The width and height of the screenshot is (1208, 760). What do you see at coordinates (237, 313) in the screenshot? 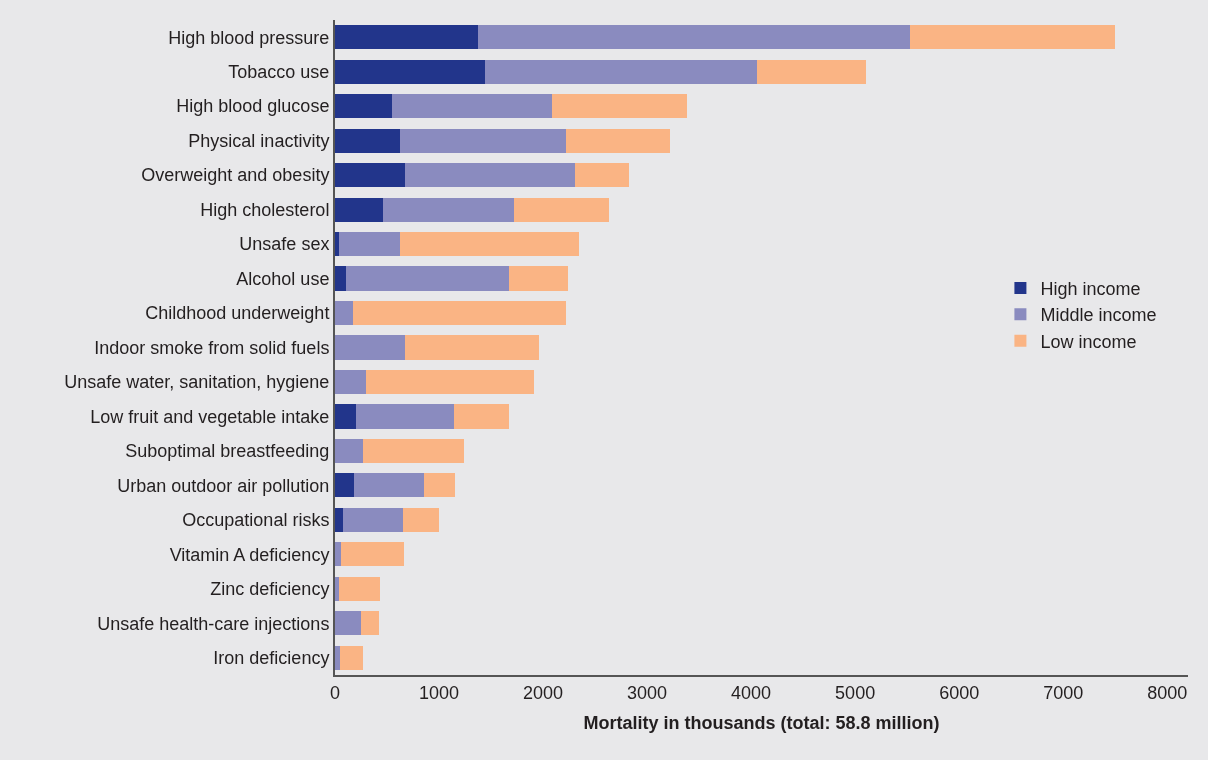
I see `y-tick-label: Childhood underweight` at bounding box center [237, 313].